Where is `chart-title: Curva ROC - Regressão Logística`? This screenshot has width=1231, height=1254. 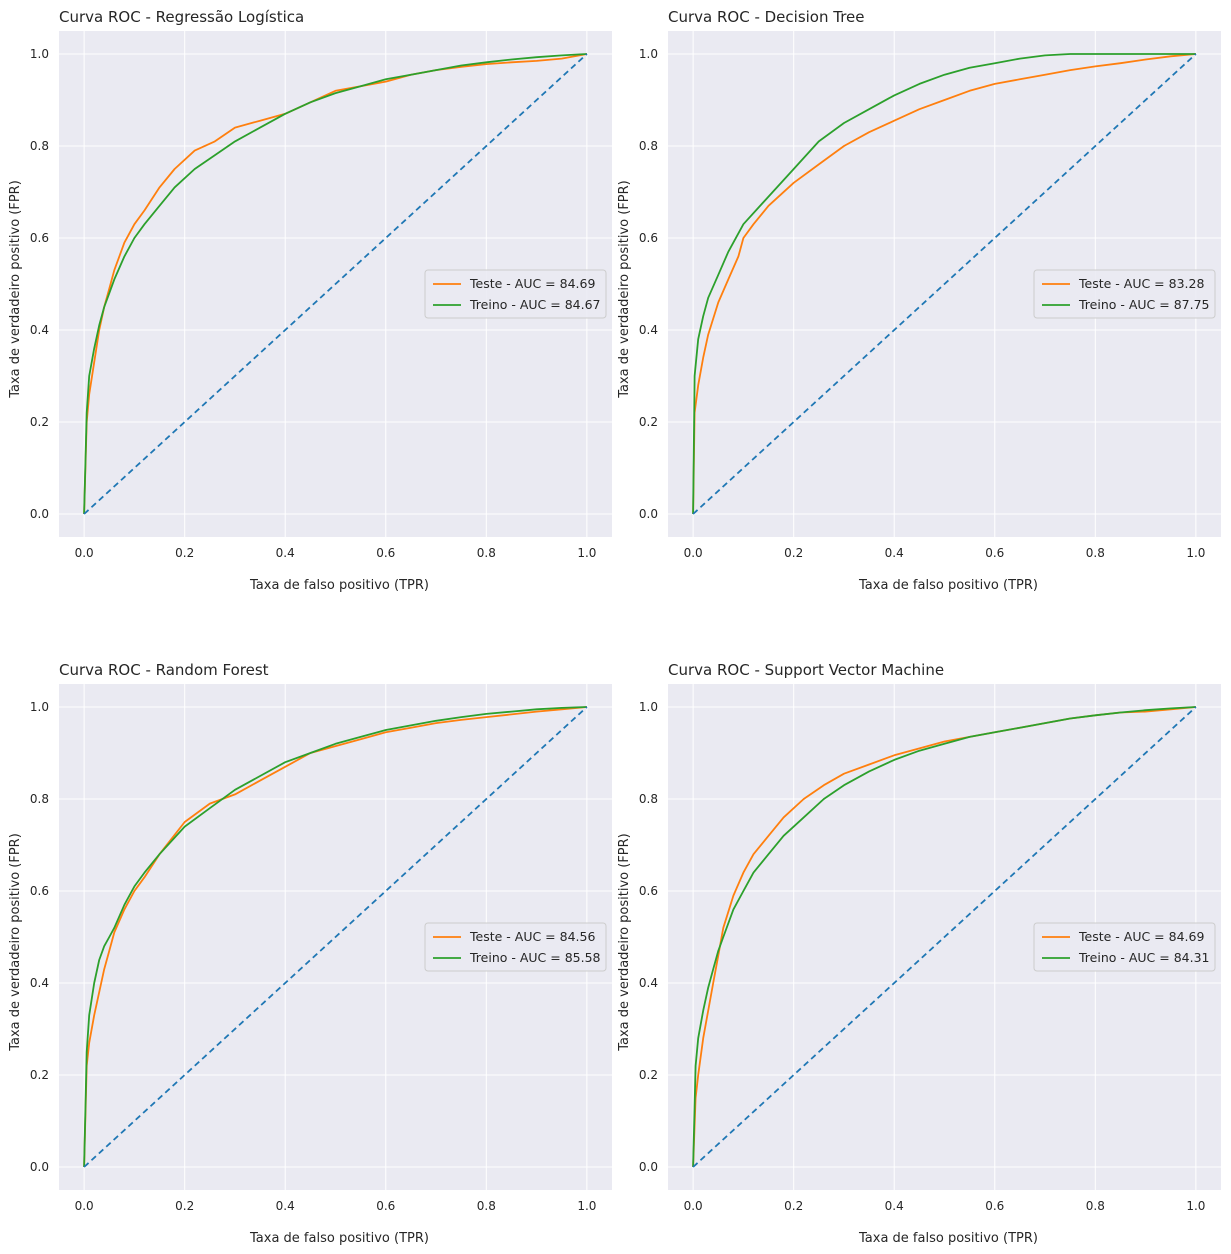
chart-title: Curva ROC - Regressão Logística is located at coordinates (181, 17).